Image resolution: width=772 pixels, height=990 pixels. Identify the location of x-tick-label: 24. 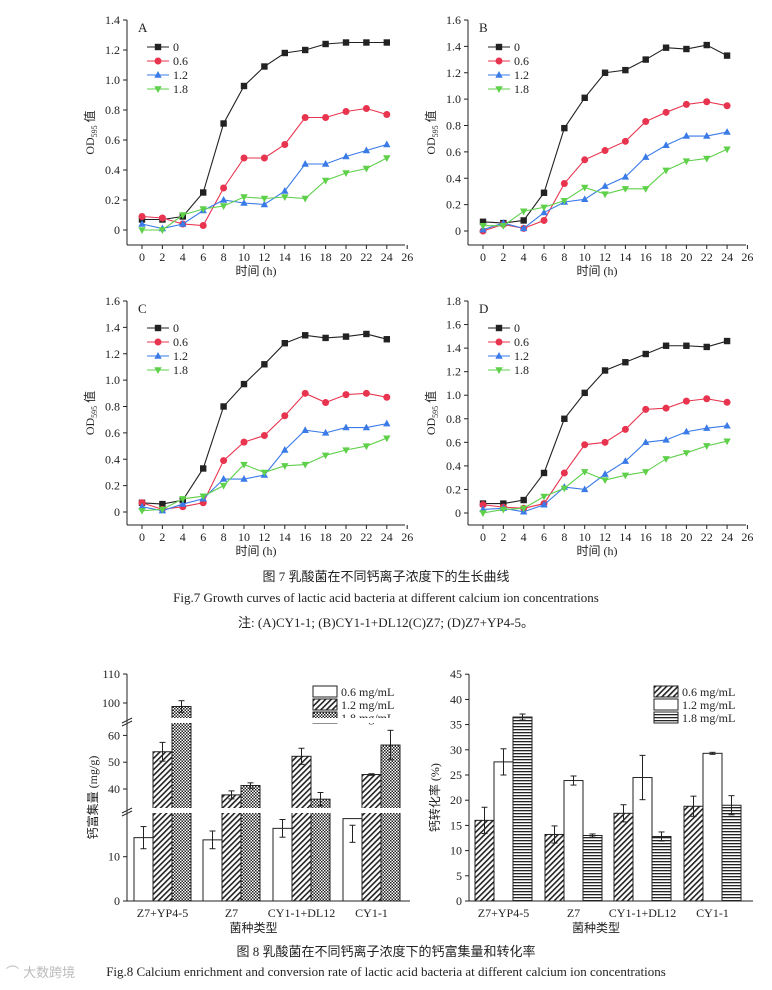
(727, 537).